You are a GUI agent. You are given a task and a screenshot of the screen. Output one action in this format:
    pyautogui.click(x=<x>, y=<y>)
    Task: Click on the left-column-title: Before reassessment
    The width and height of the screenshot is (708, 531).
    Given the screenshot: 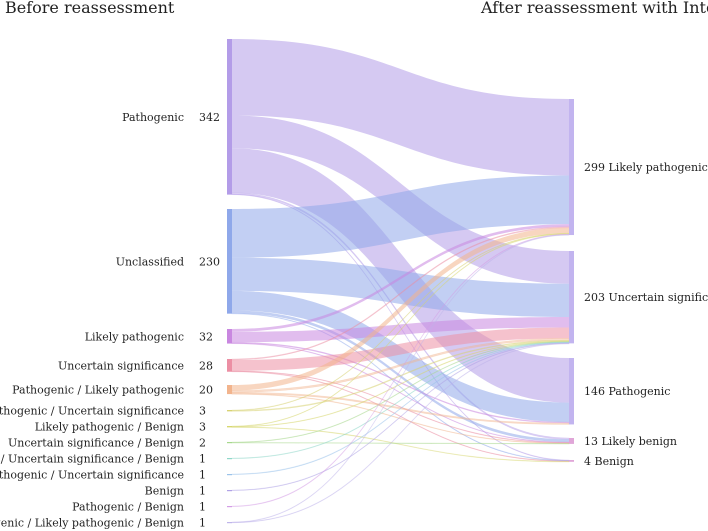 What is the action you would take?
    pyautogui.click(x=90, y=8)
    